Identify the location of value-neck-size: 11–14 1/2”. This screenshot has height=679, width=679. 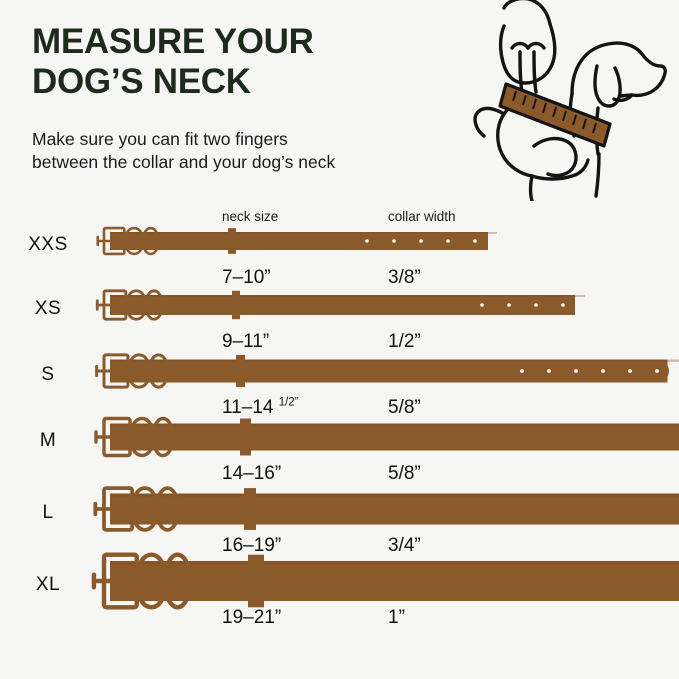
(260, 407).